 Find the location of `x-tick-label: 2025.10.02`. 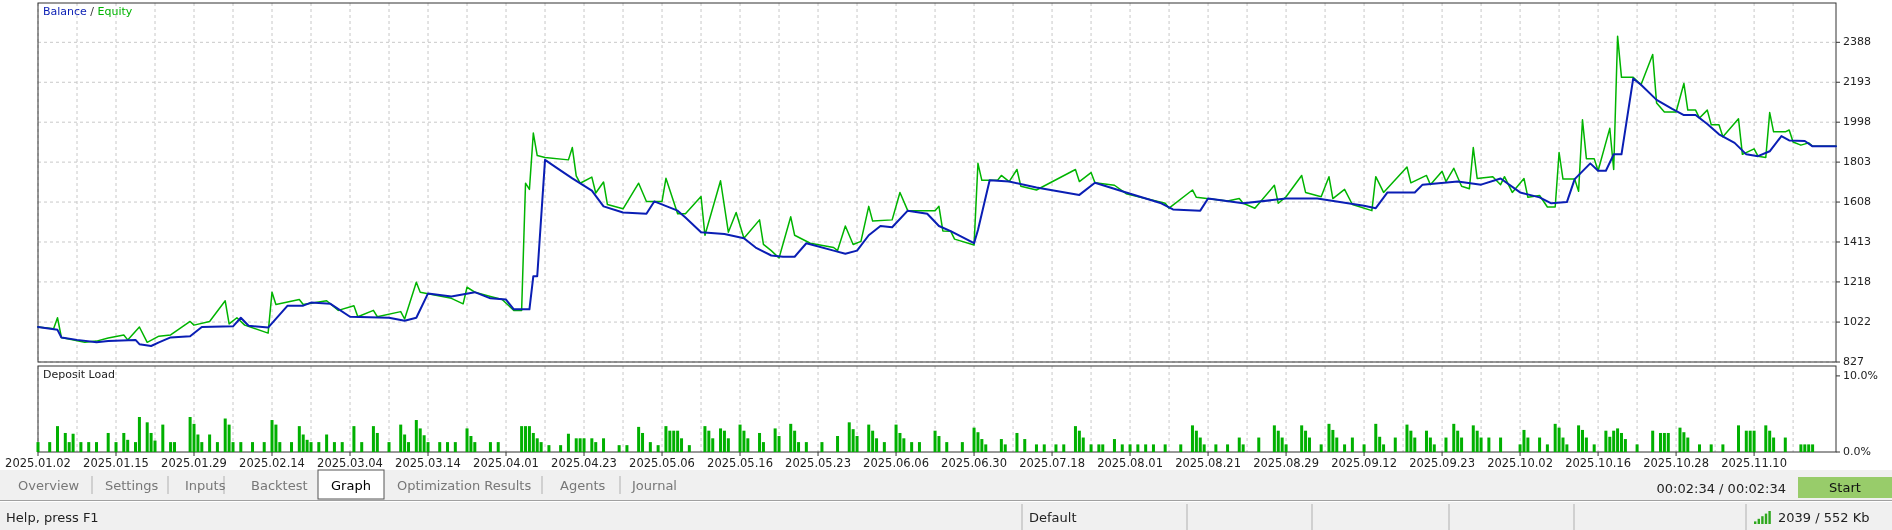

x-tick-label: 2025.10.02 is located at coordinates (1520, 462).